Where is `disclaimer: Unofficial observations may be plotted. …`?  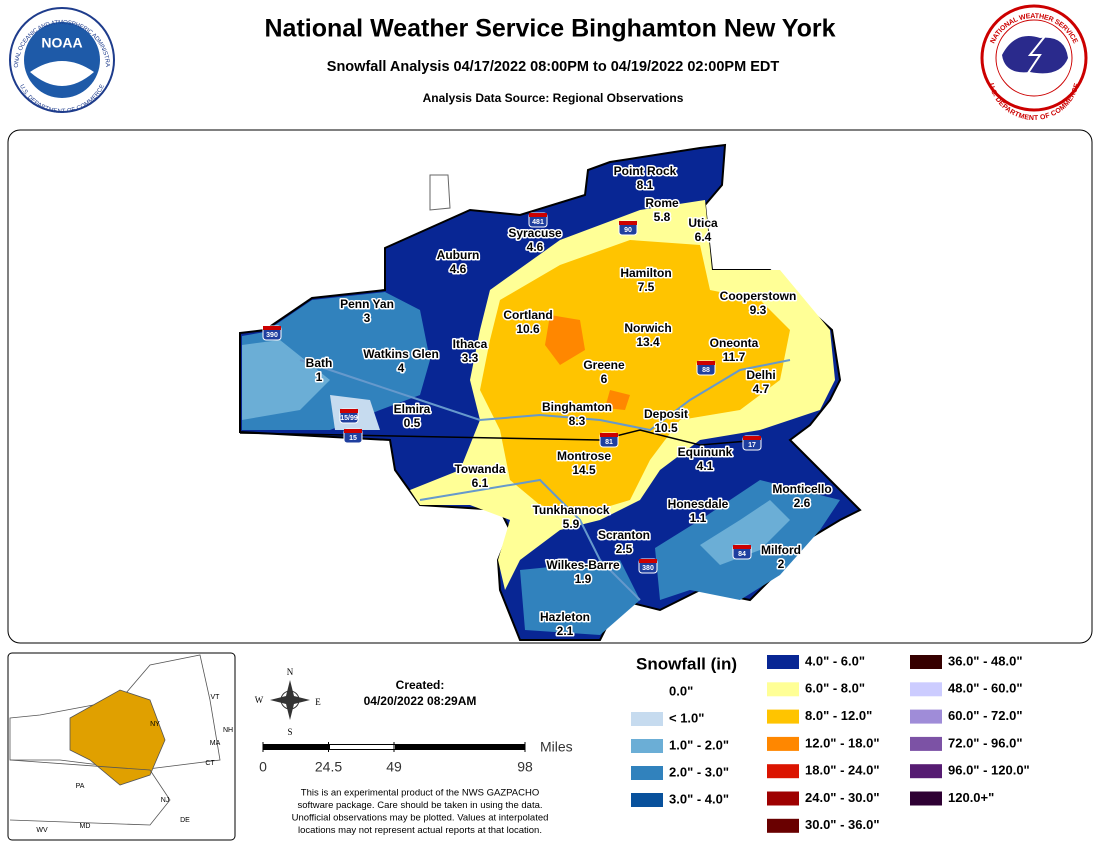
disclaimer: Unofficial observations may be plotted. … is located at coordinates (420, 818).